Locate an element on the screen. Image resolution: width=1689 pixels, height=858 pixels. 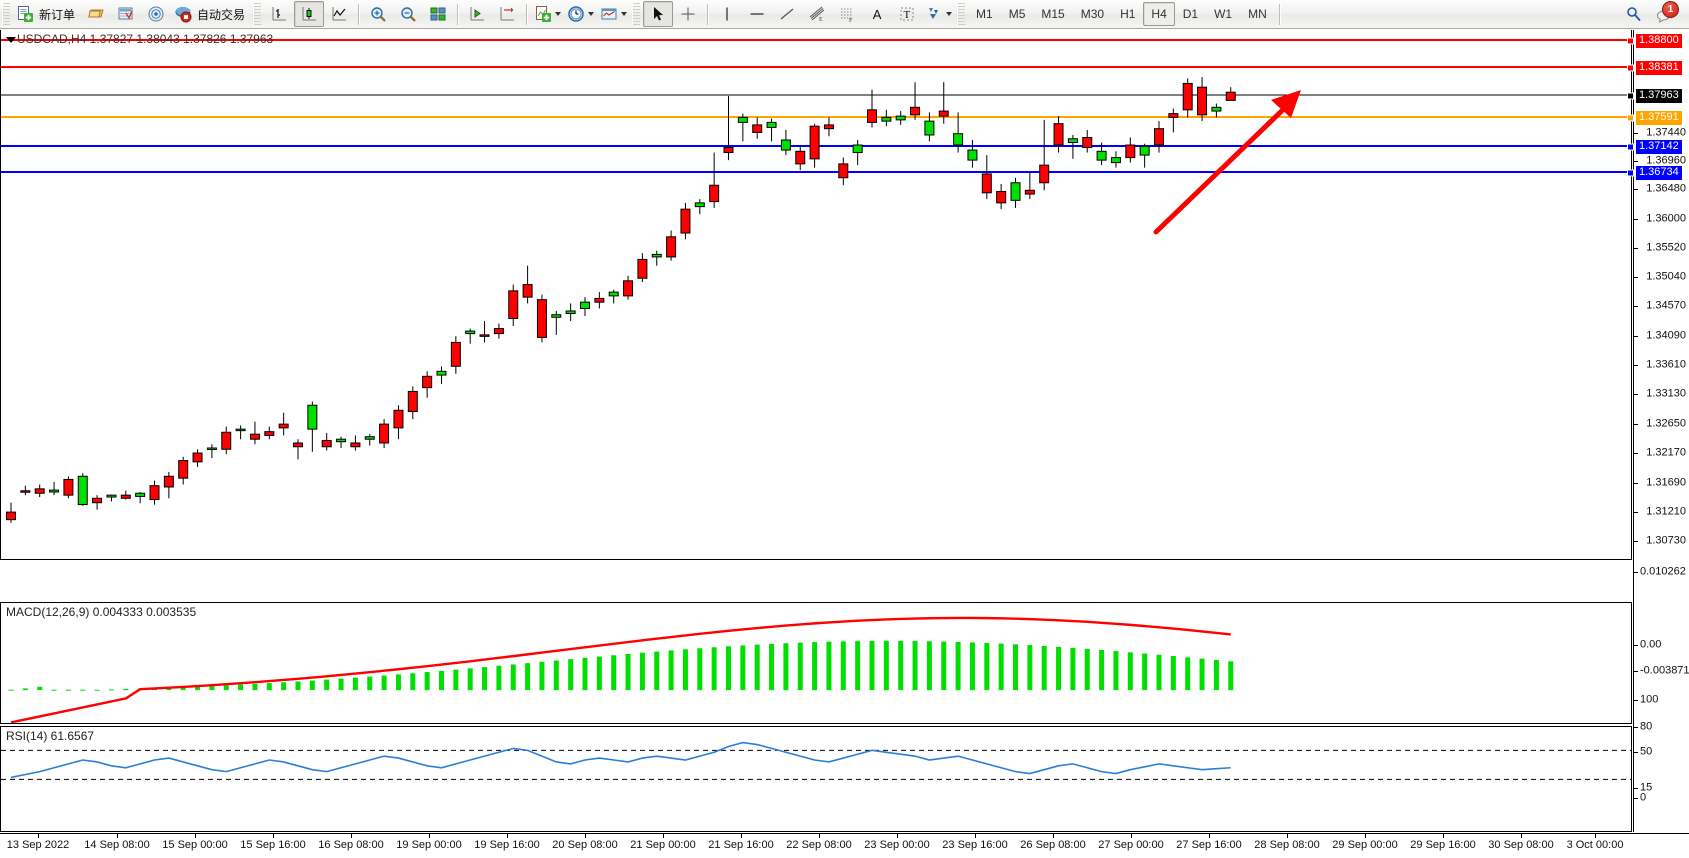
price-level-tag-resistance: 1.38800 is located at coordinates (1659, 41).